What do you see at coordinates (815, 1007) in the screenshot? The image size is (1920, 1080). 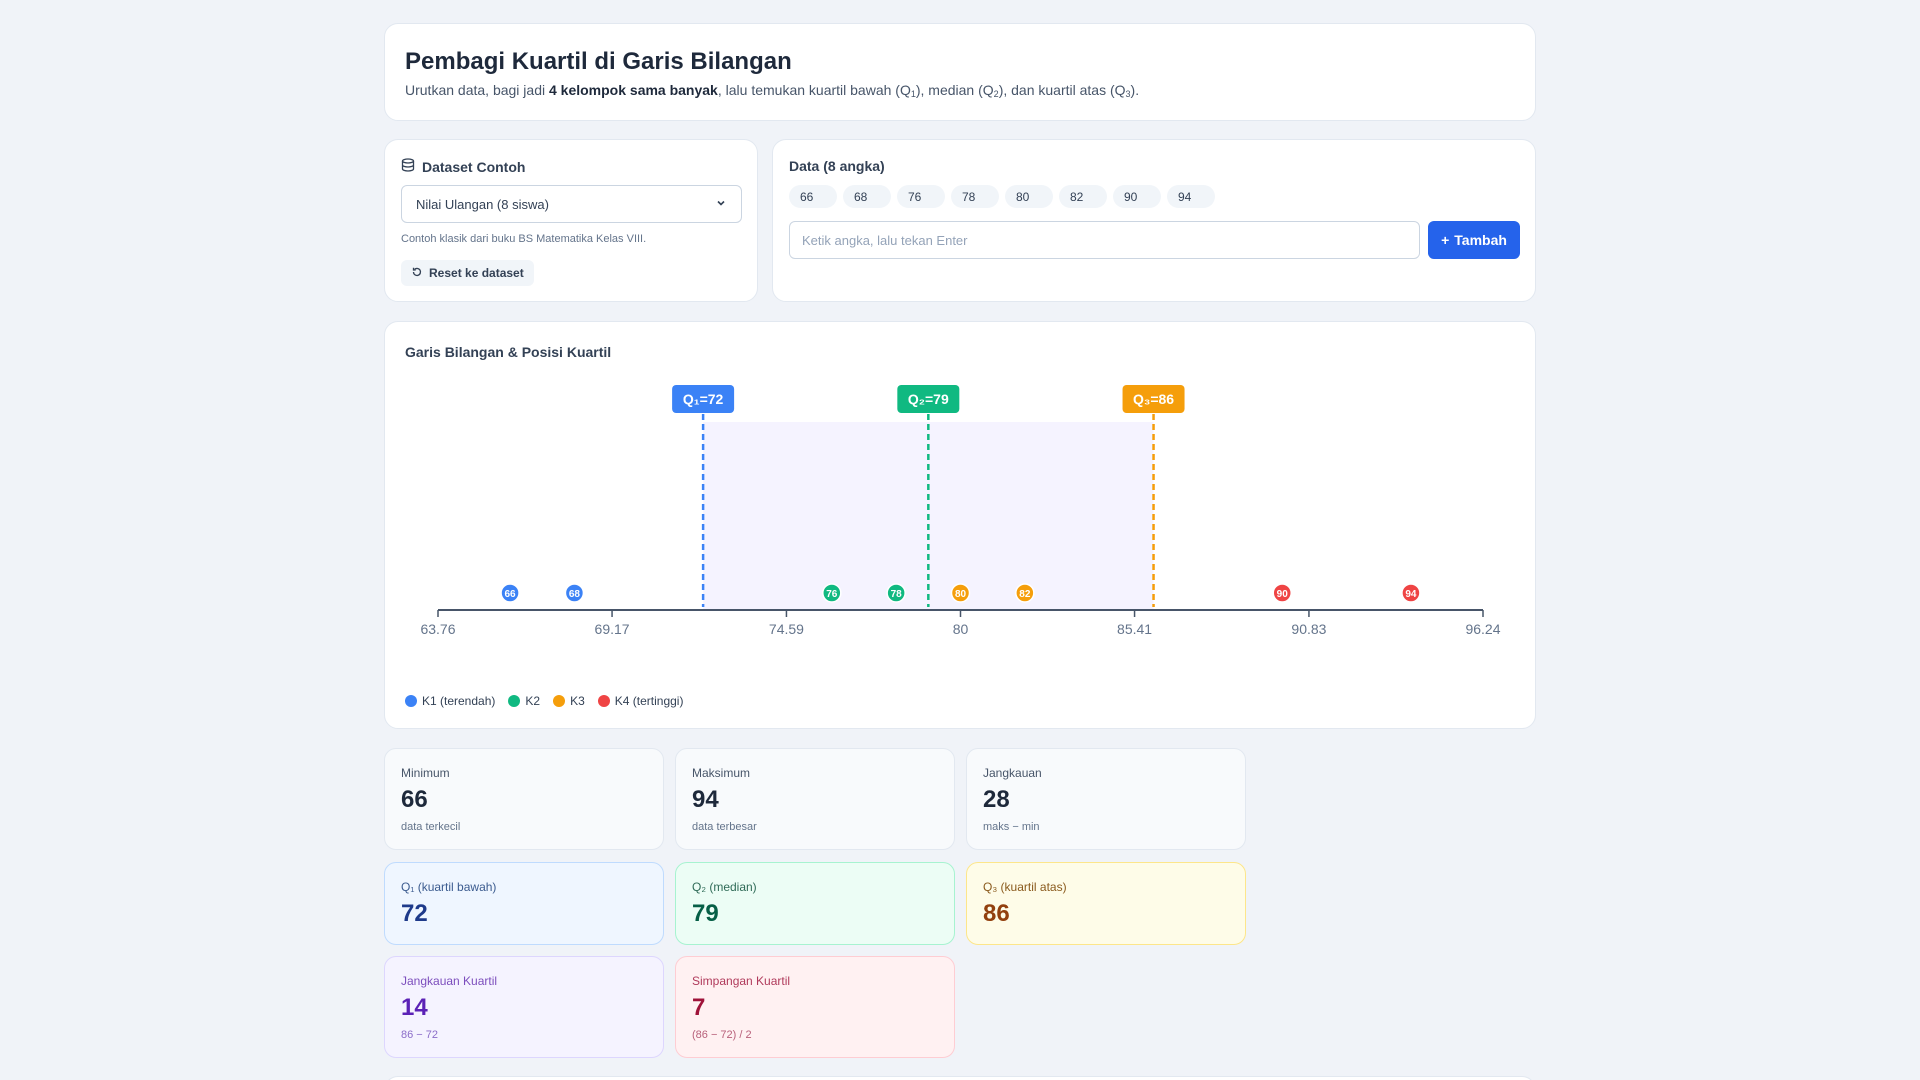 I see `stat-quartile-deviation: Simpangan Kuartil 7 (86 − 72) / 2` at bounding box center [815, 1007].